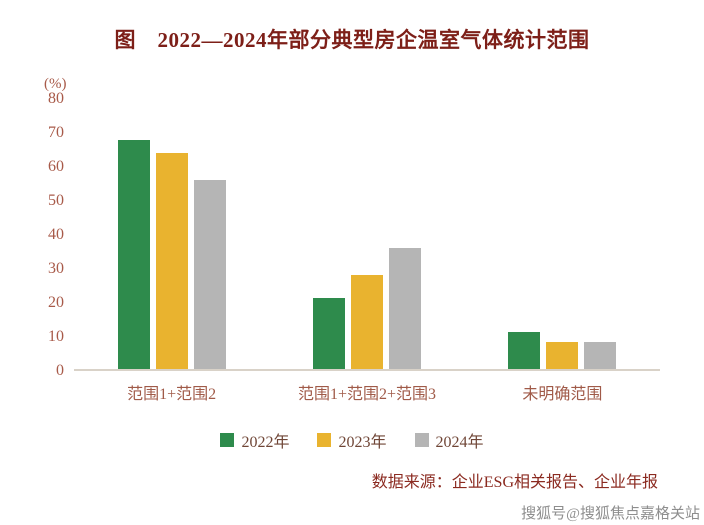 The height and width of the screenshot is (525, 704). Describe the element at coordinates (56, 336) in the screenshot. I see `y-tick-label: 10` at that location.